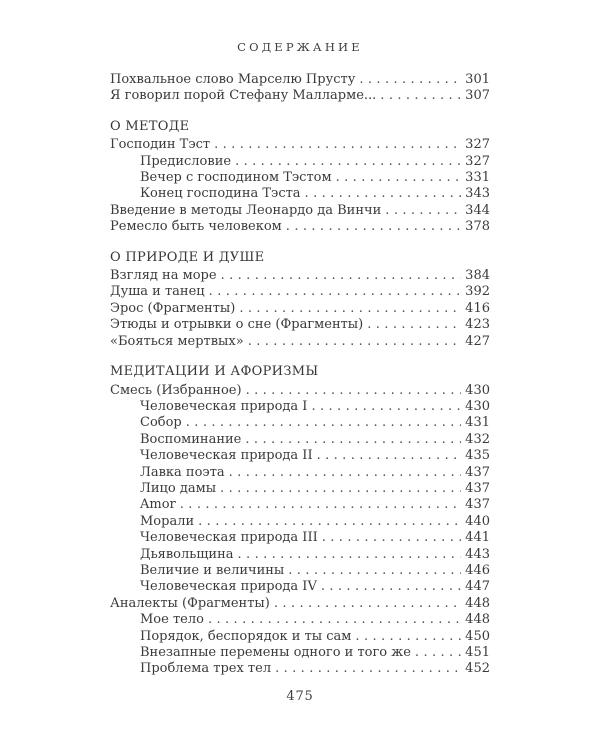 The image size is (600, 750). I want to click on toc-entry-title: Взгляд на море, so click(163, 276).